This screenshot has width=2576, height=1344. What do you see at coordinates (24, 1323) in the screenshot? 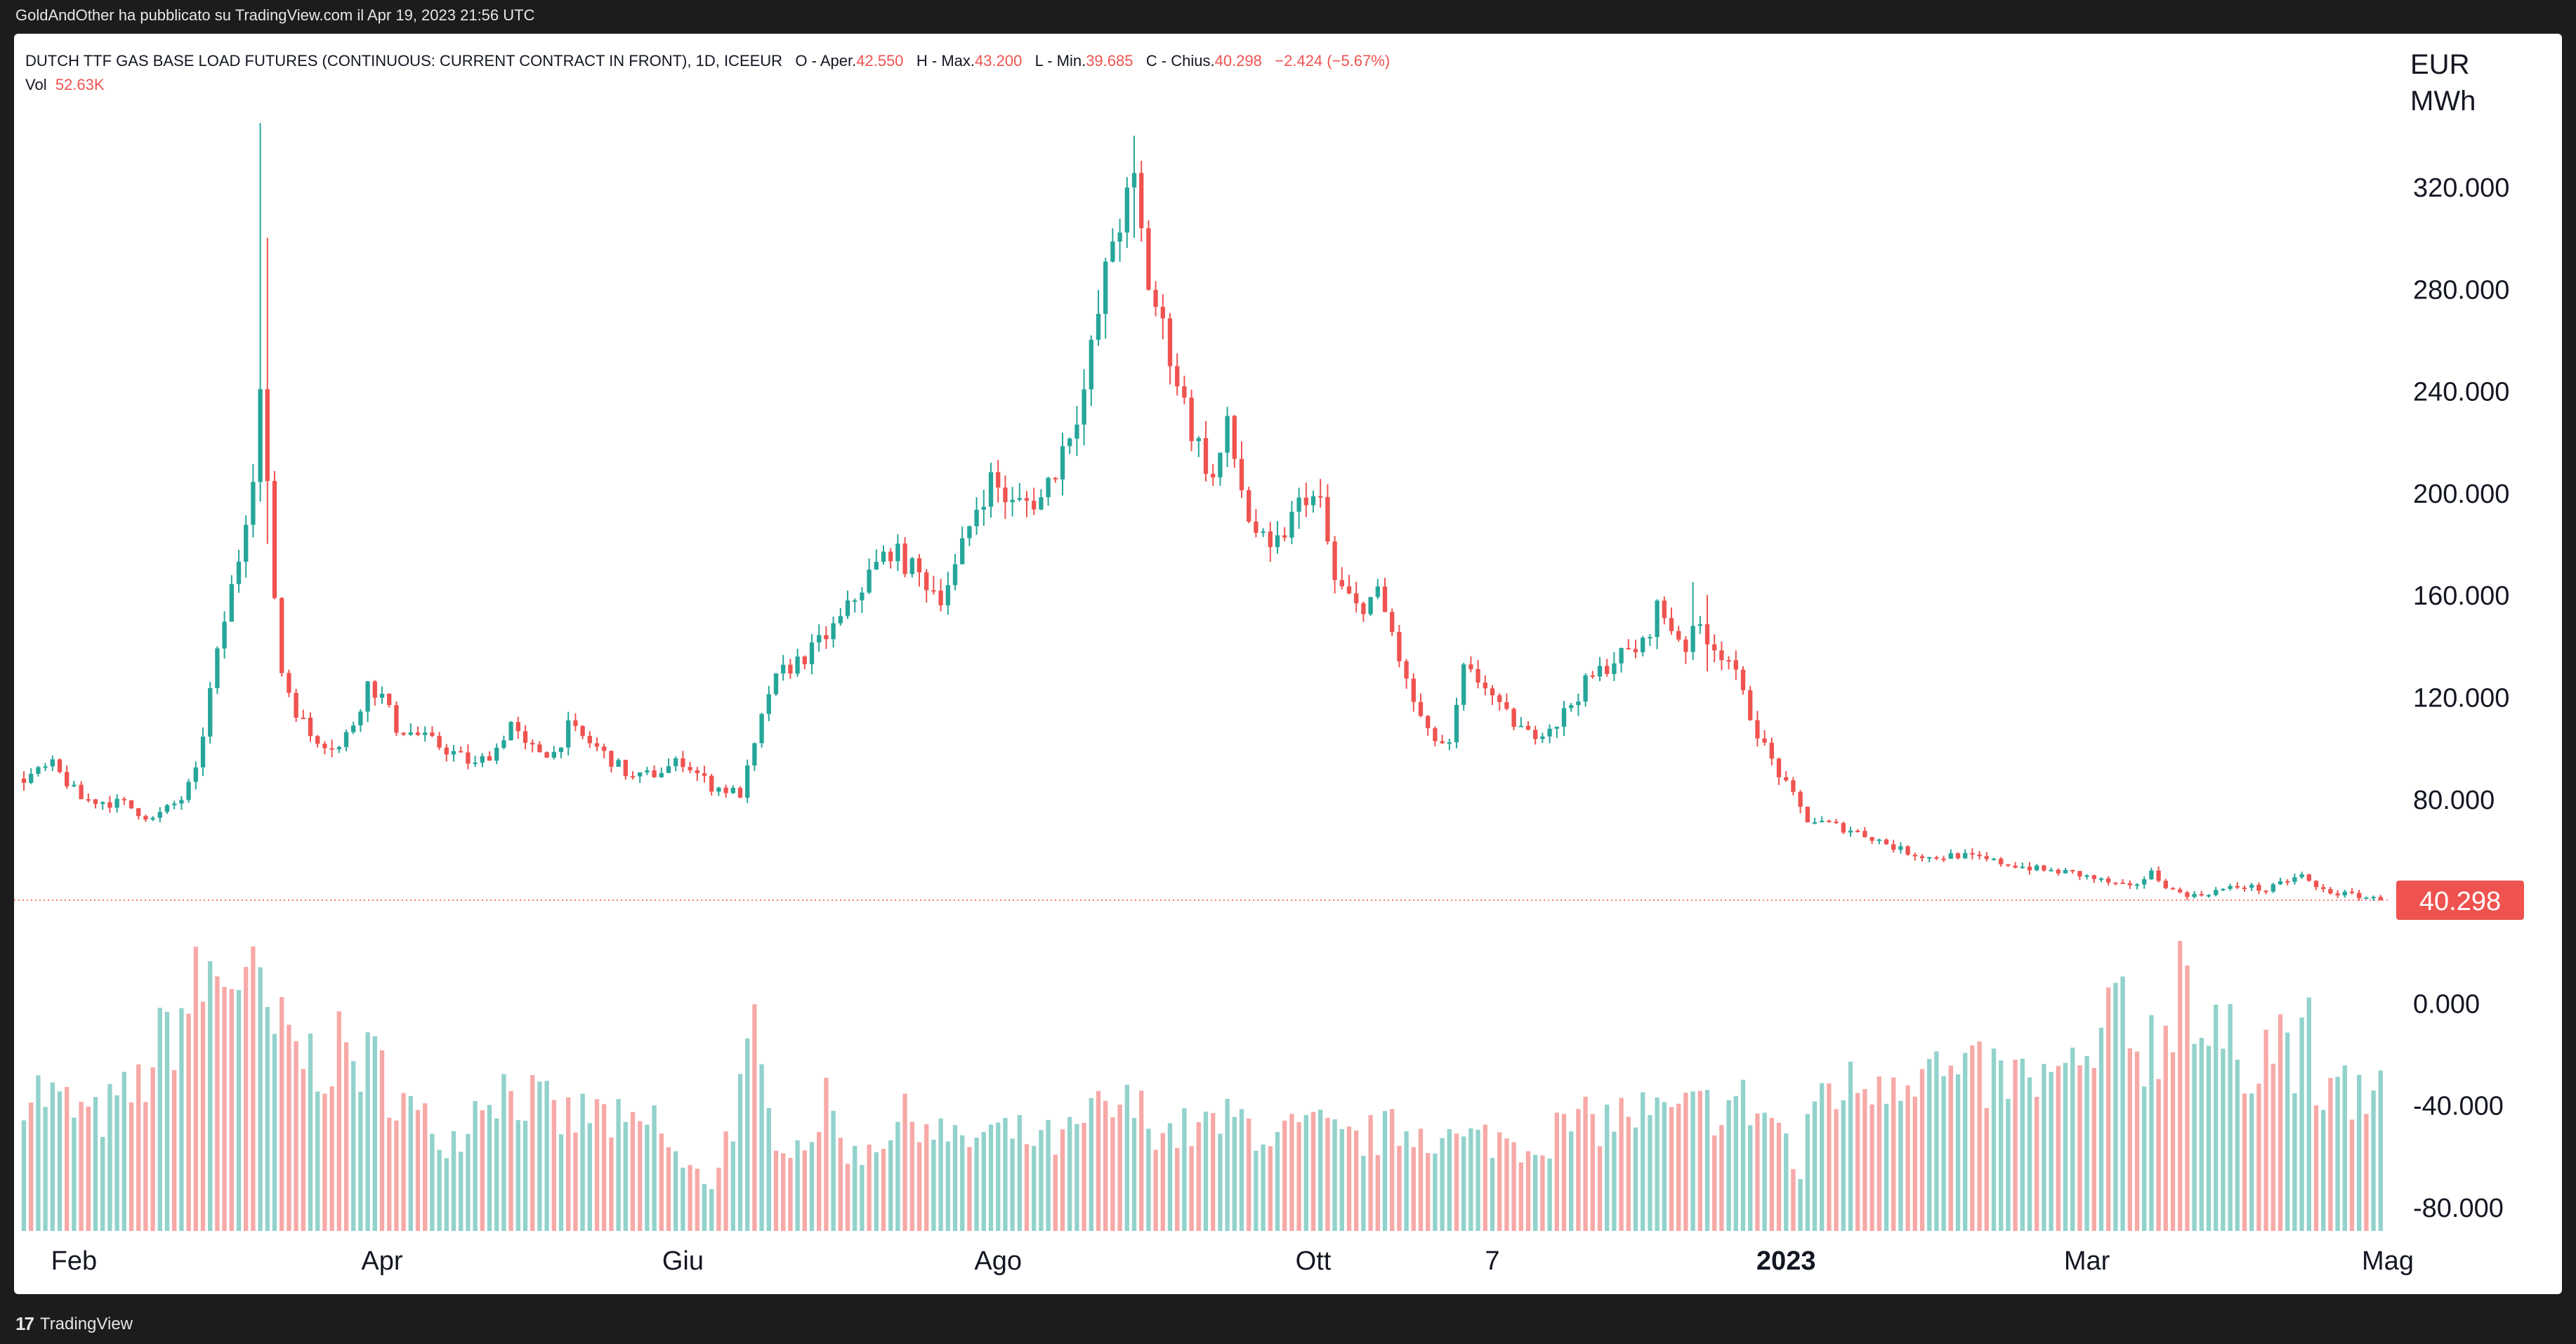
I see `tradingview-icon: 17` at bounding box center [24, 1323].